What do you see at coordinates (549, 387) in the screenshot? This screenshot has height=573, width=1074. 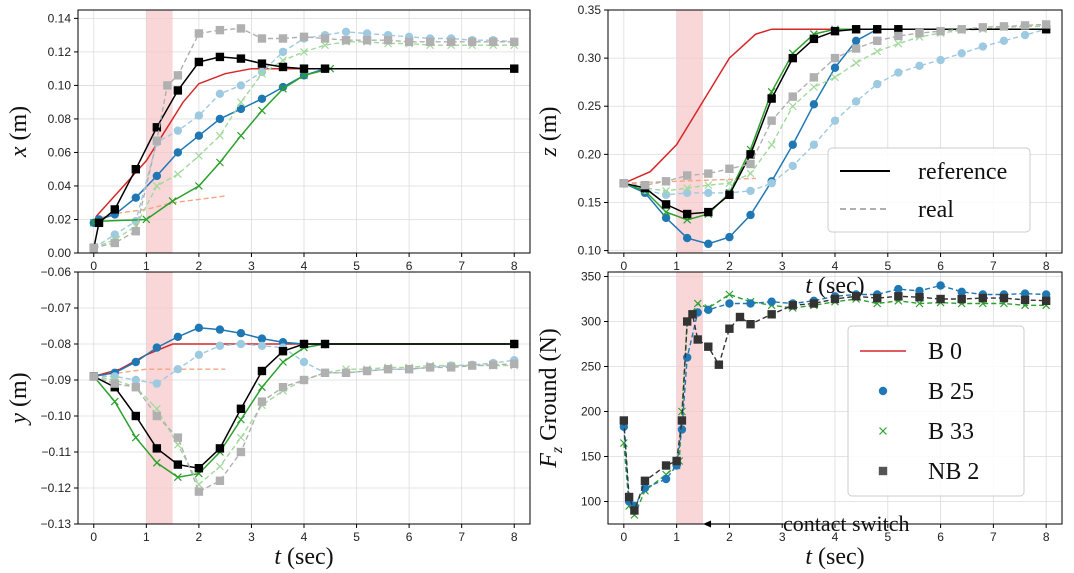 I see `y-label-unit: Ground (N)` at bounding box center [549, 387].